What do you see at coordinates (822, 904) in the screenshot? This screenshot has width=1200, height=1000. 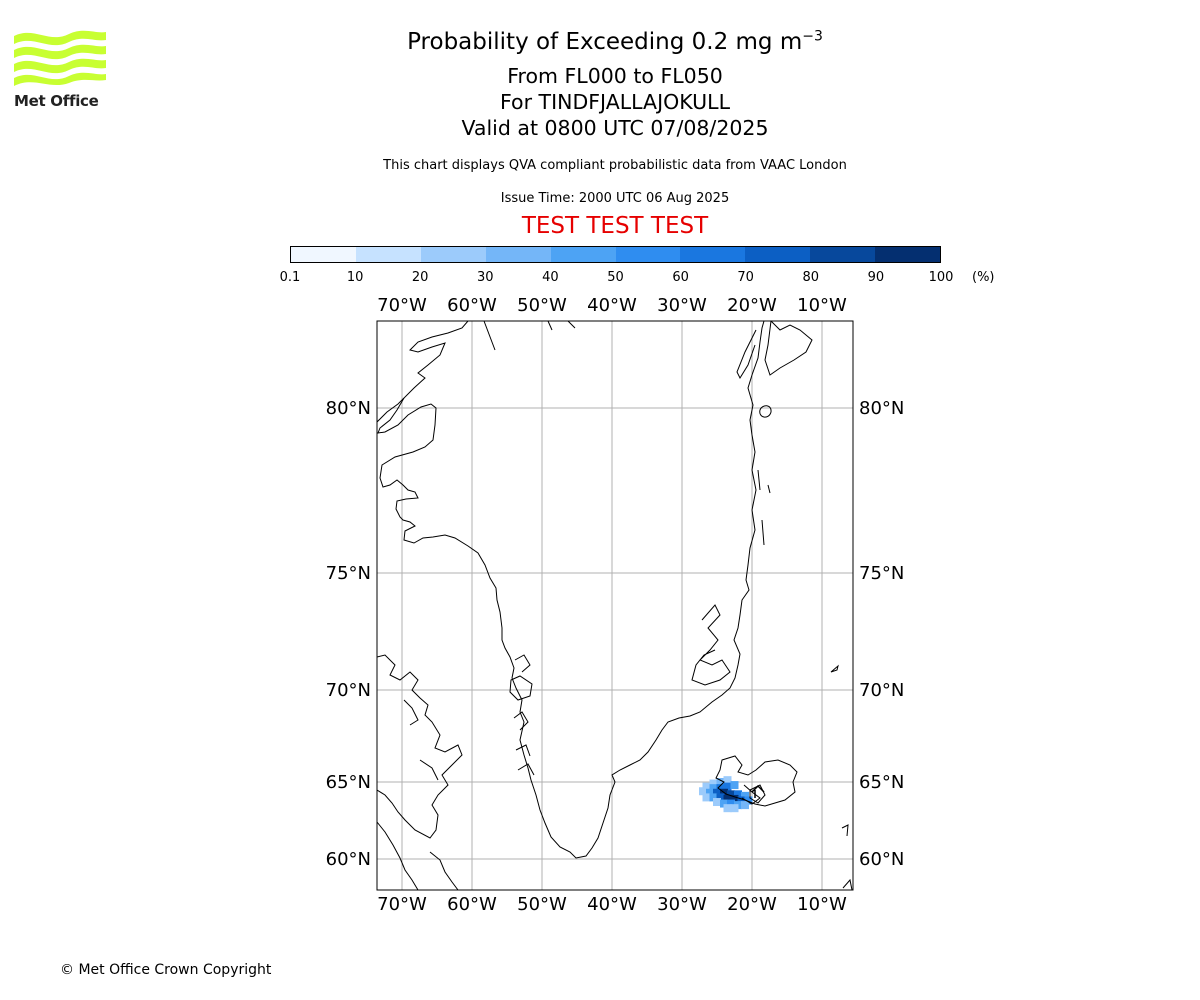 I see `lon-label-bottom: 10°W` at bounding box center [822, 904].